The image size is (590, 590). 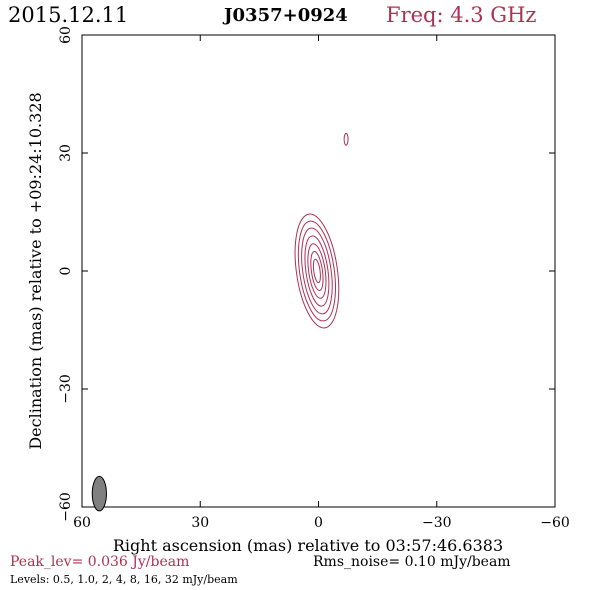 What do you see at coordinates (66, 389) in the screenshot?
I see `y-tick-label: −30` at bounding box center [66, 389].